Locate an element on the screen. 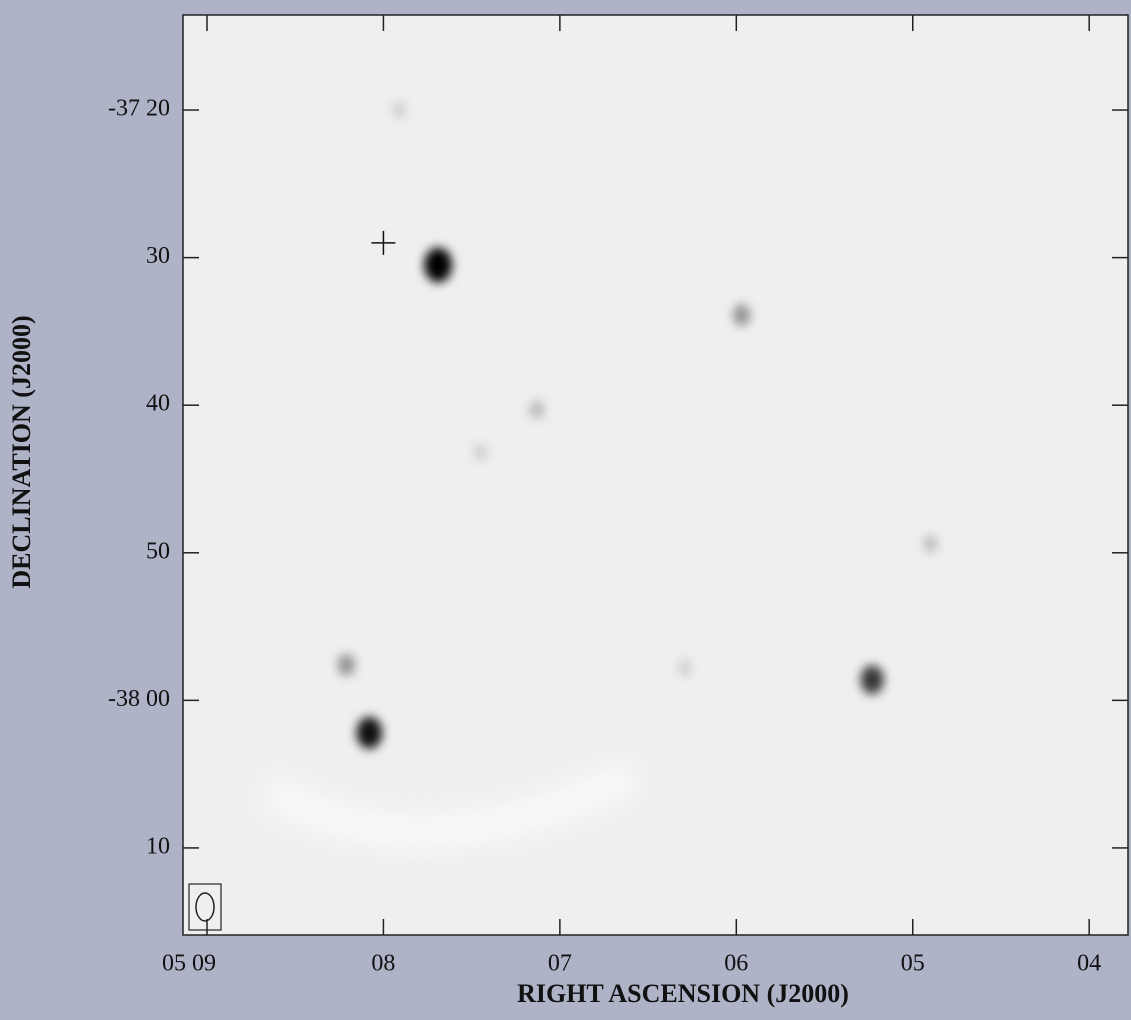 The height and width of the screenshot is (1020, 1131). y-axis-label: DECLINATION (J2000) is located at coordinates (21, 451).